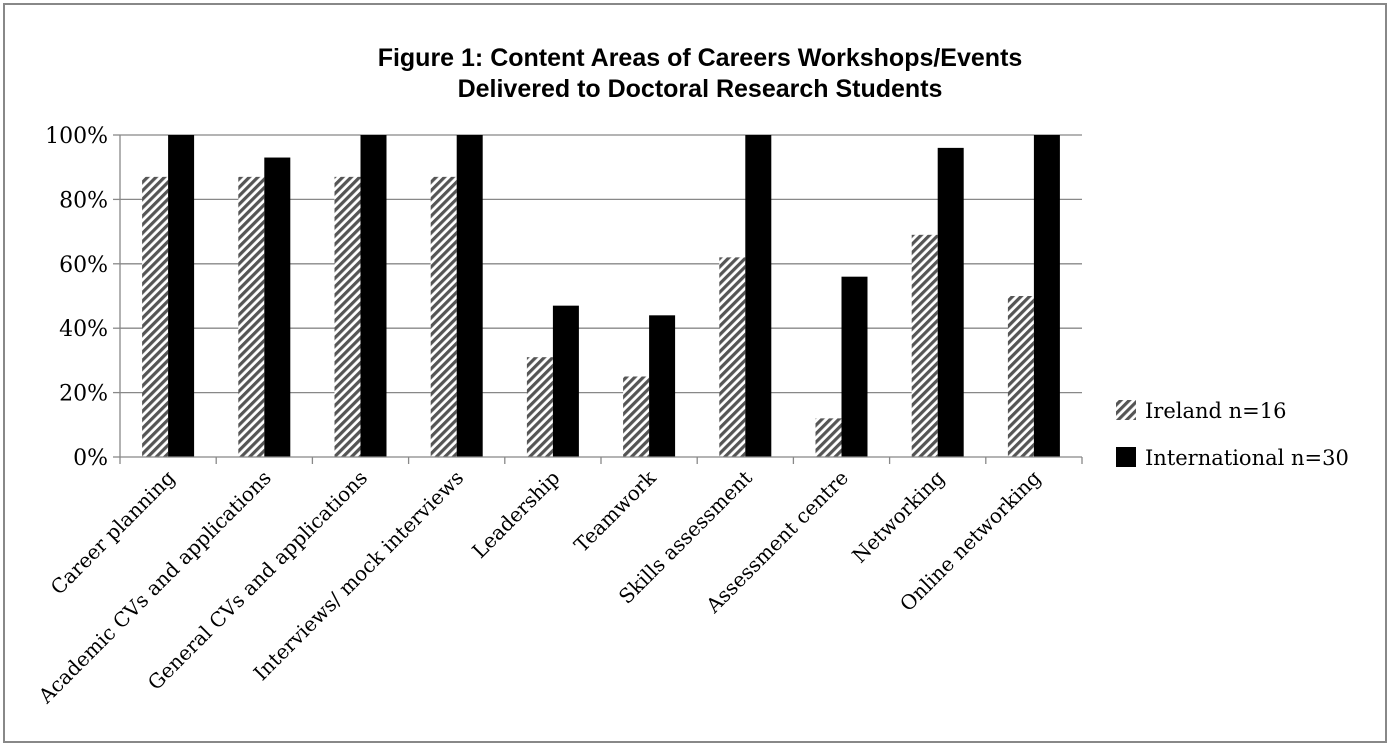  Describe the element at coordinates (83, 200) in the screenshot. I see `y-tick-label: 80%` at that location.